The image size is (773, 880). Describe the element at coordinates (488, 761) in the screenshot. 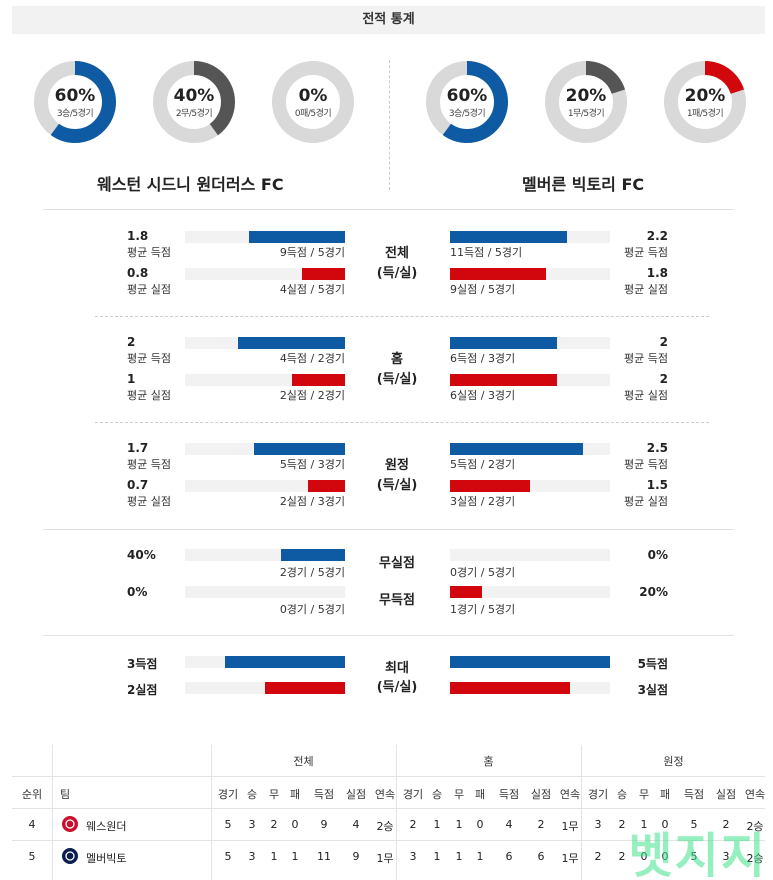

I see `table-group-header: 홈` at that location.